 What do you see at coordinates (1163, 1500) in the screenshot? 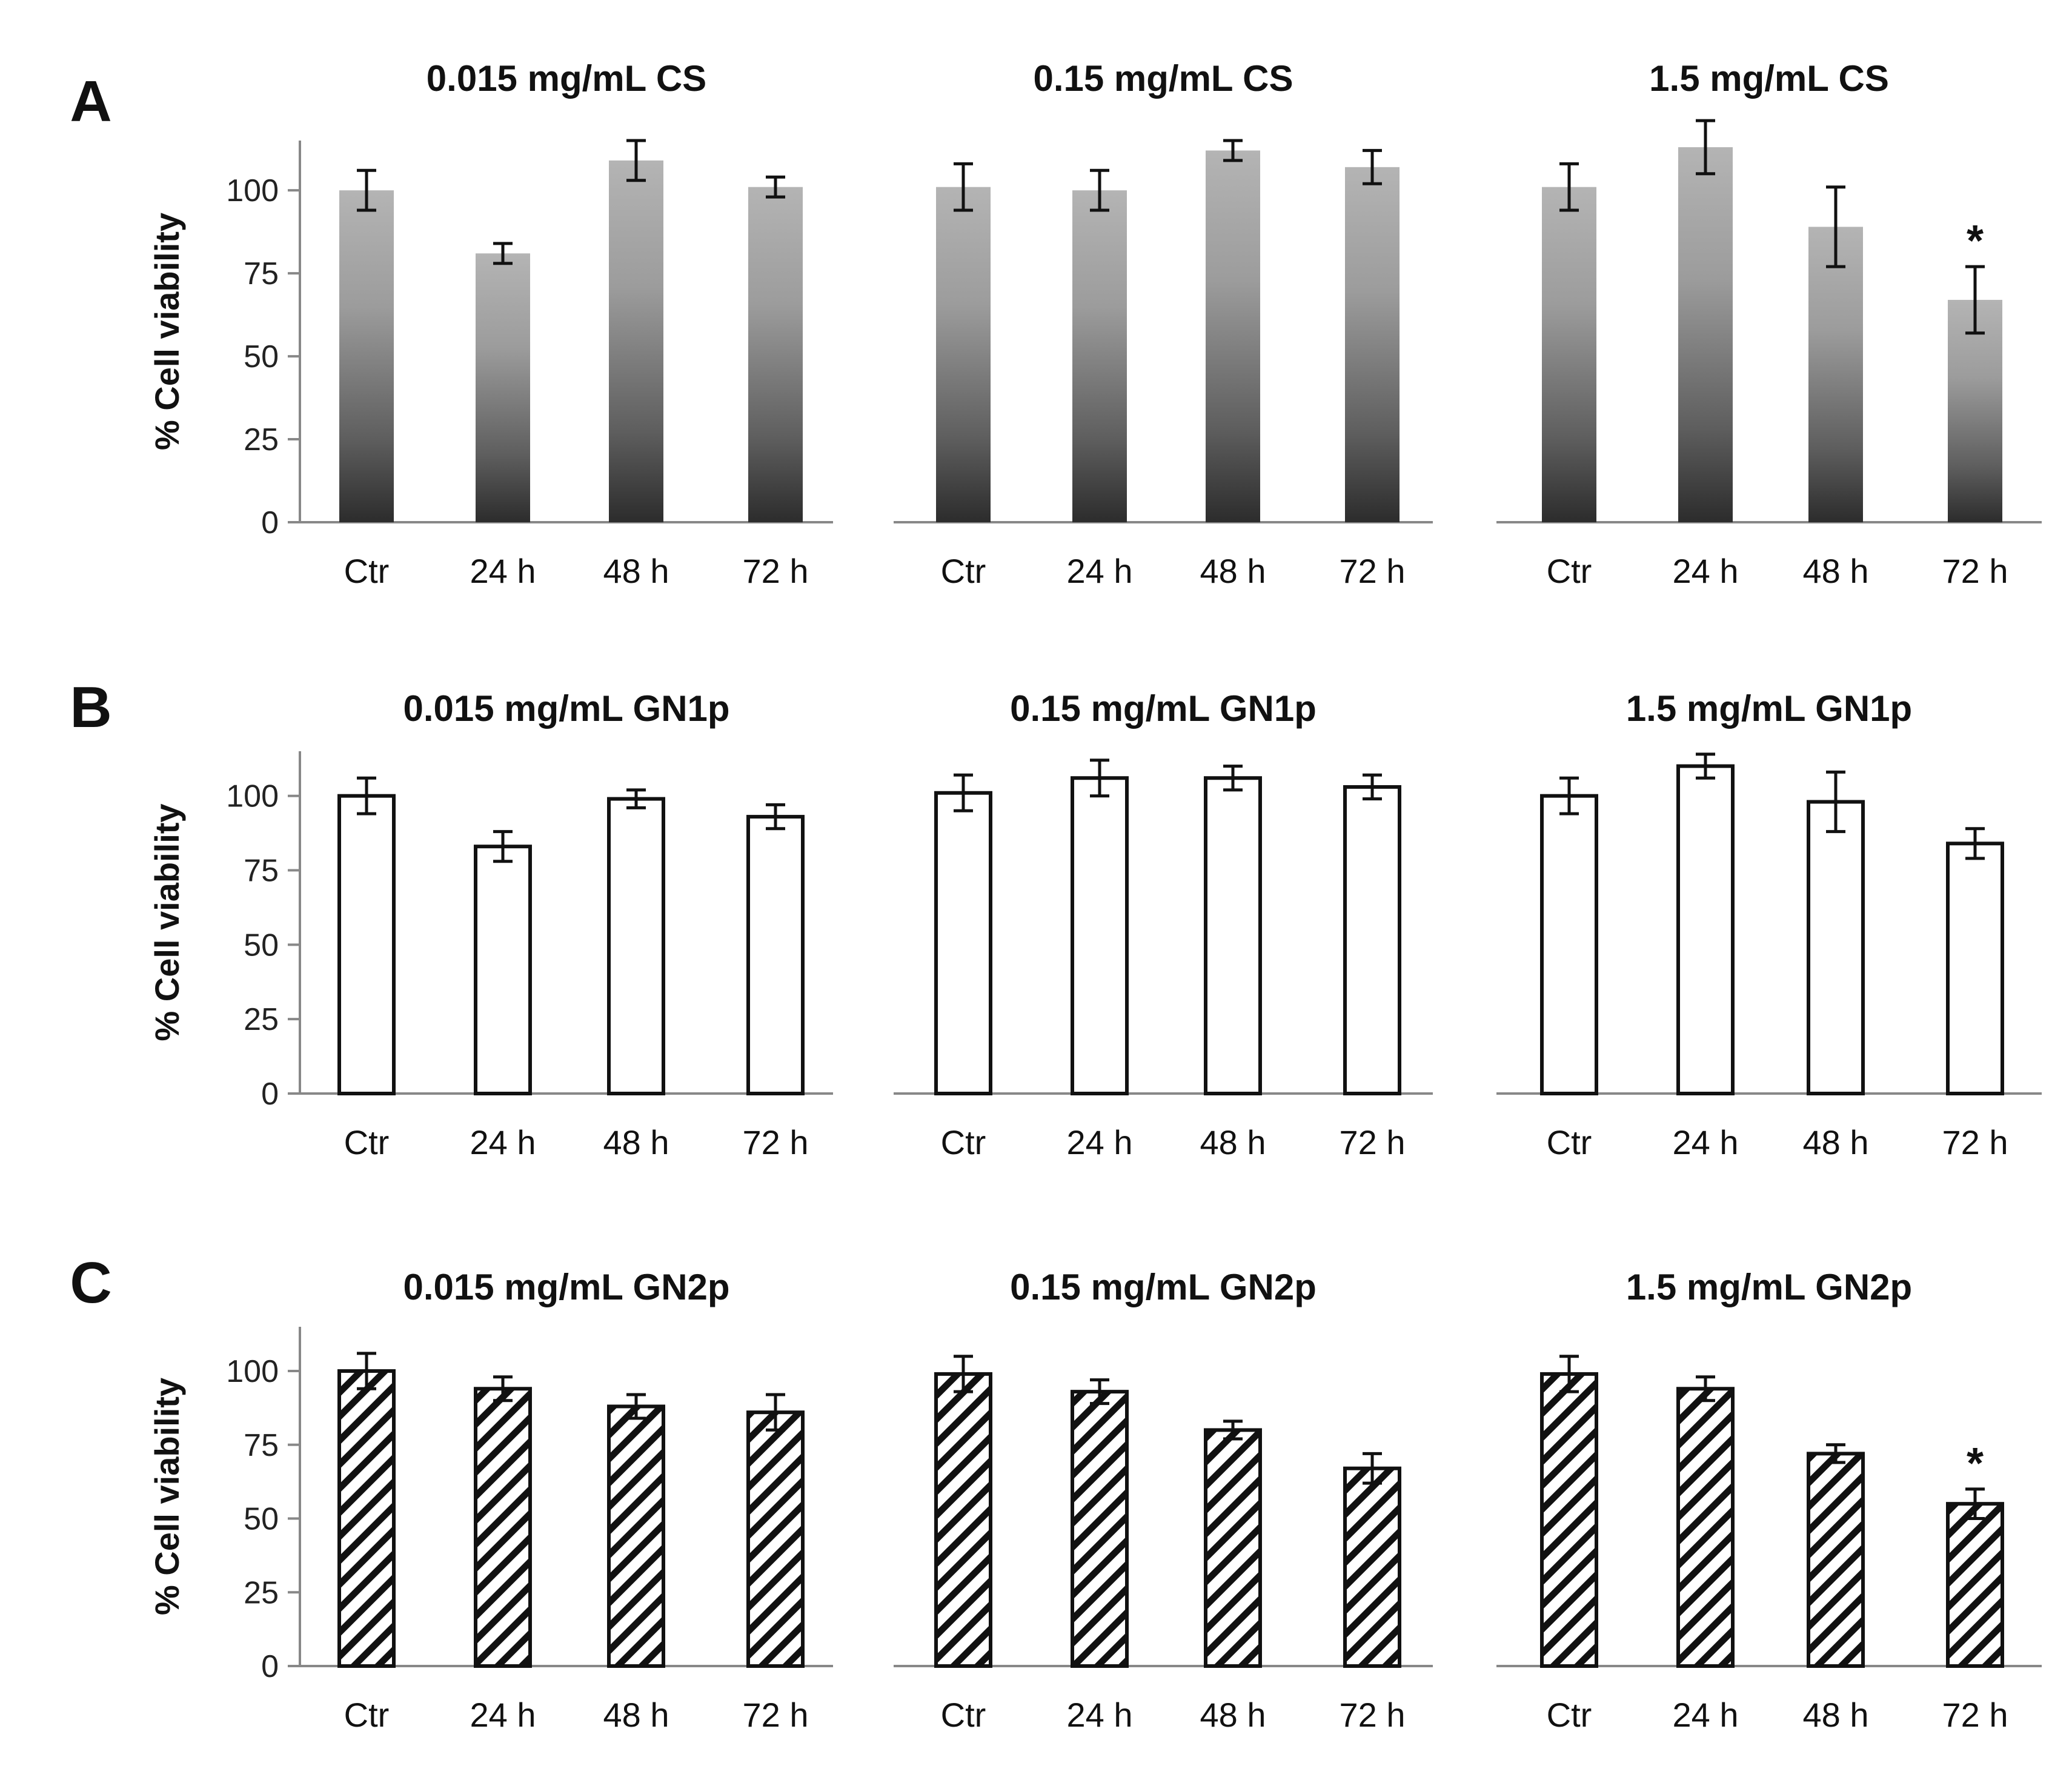
I see `chart-c-2: 0.15 mg/mL GN2p Ctr 24 h 48 h 72 h` at bounding box center [1163, 1500].